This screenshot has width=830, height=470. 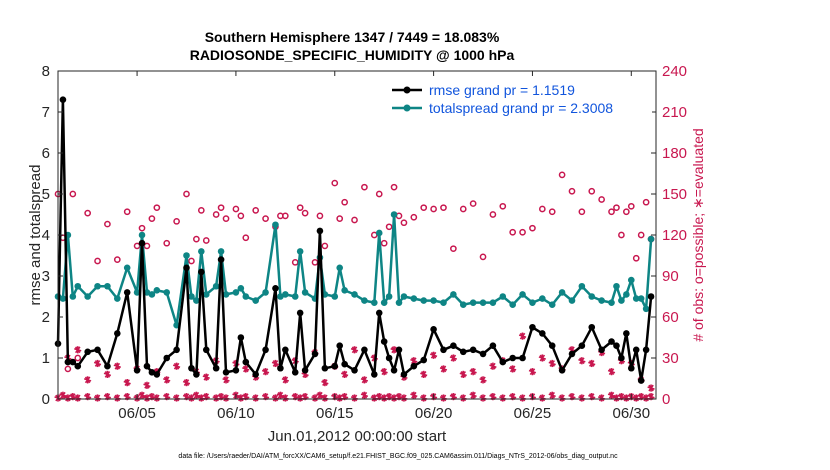 What do you see at coordinates (407, 90) in the screenshot?
I see `legend-rmse-marker` at bounding box center [407, 90].